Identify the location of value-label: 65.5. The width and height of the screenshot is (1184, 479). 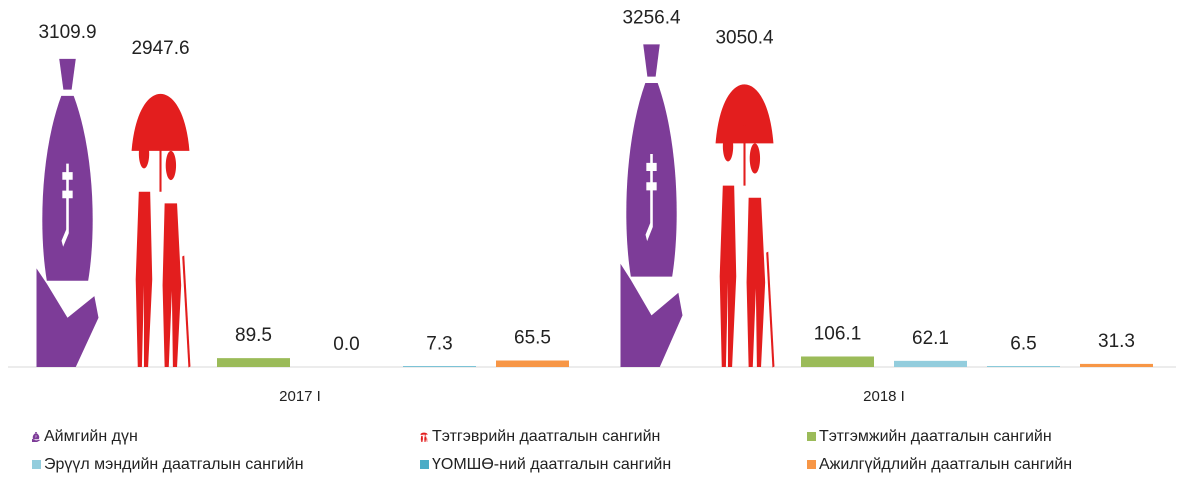
(532, 338).